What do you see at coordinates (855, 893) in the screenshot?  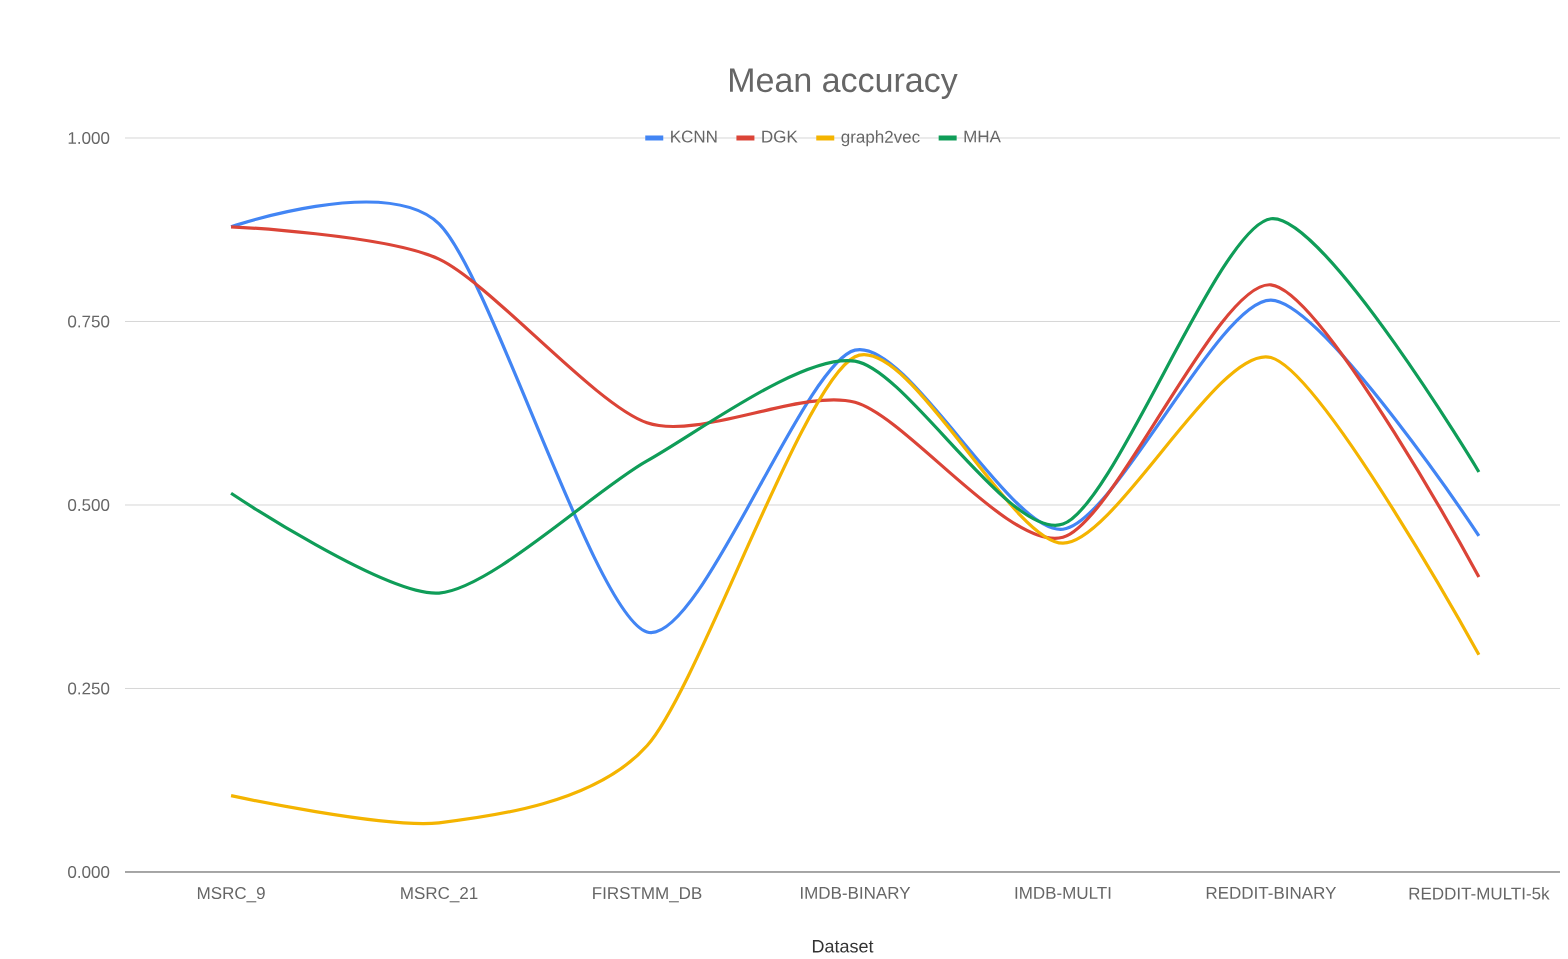 I see `x-tick-label: IMDB-BINARY` at bounding box center [855, 893].